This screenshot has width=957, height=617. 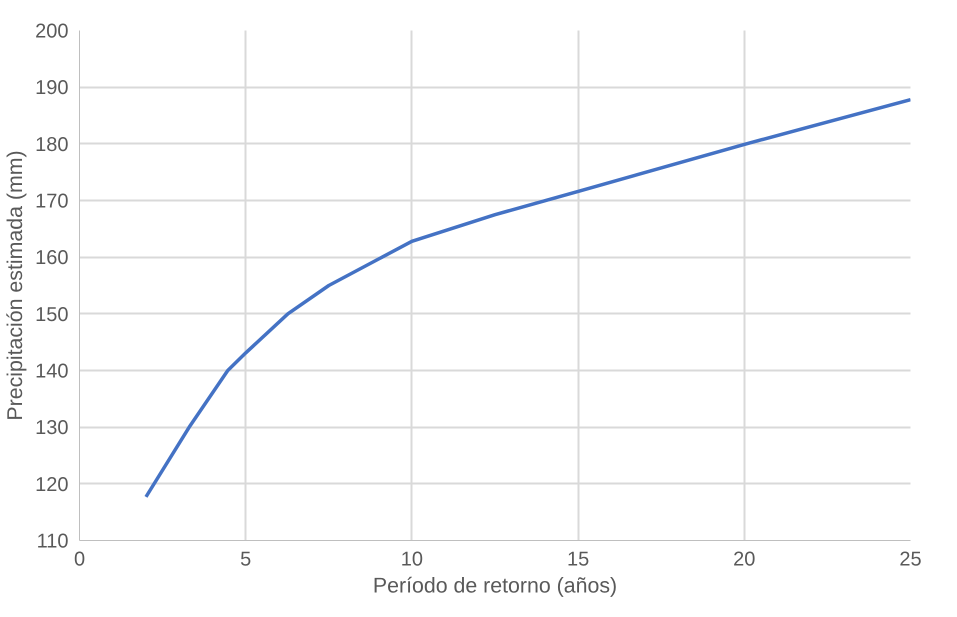 What do you see at coordinates (80, 559) in the screenshot?
I see `x-tick-label: 0` at bounding box center [80, 559].